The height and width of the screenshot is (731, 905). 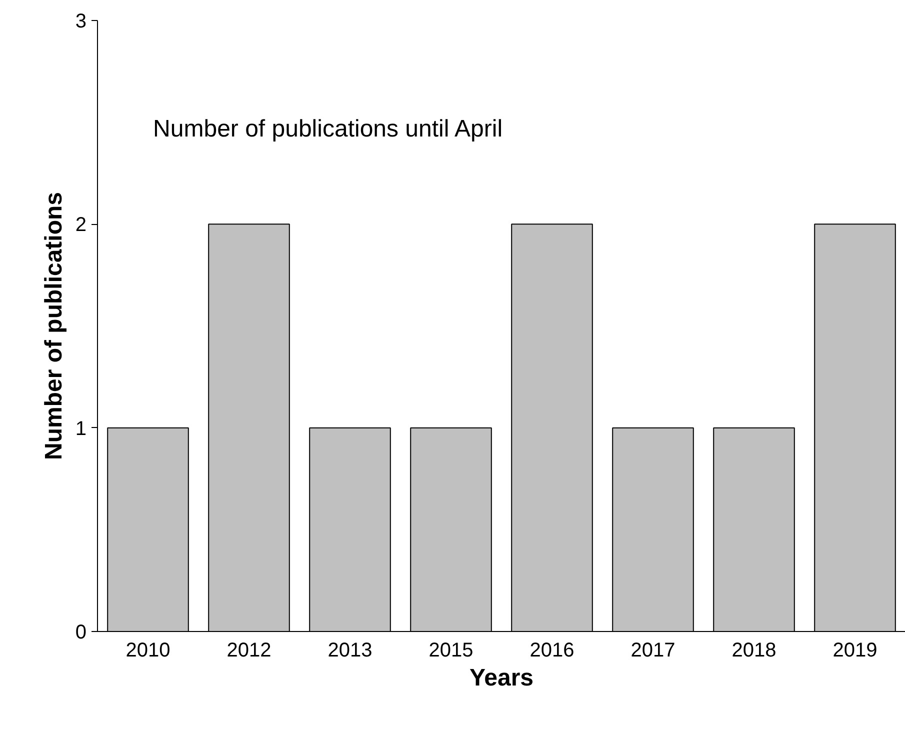 I want to click on x-tick-label: 2019, so click(x=855, y=651).